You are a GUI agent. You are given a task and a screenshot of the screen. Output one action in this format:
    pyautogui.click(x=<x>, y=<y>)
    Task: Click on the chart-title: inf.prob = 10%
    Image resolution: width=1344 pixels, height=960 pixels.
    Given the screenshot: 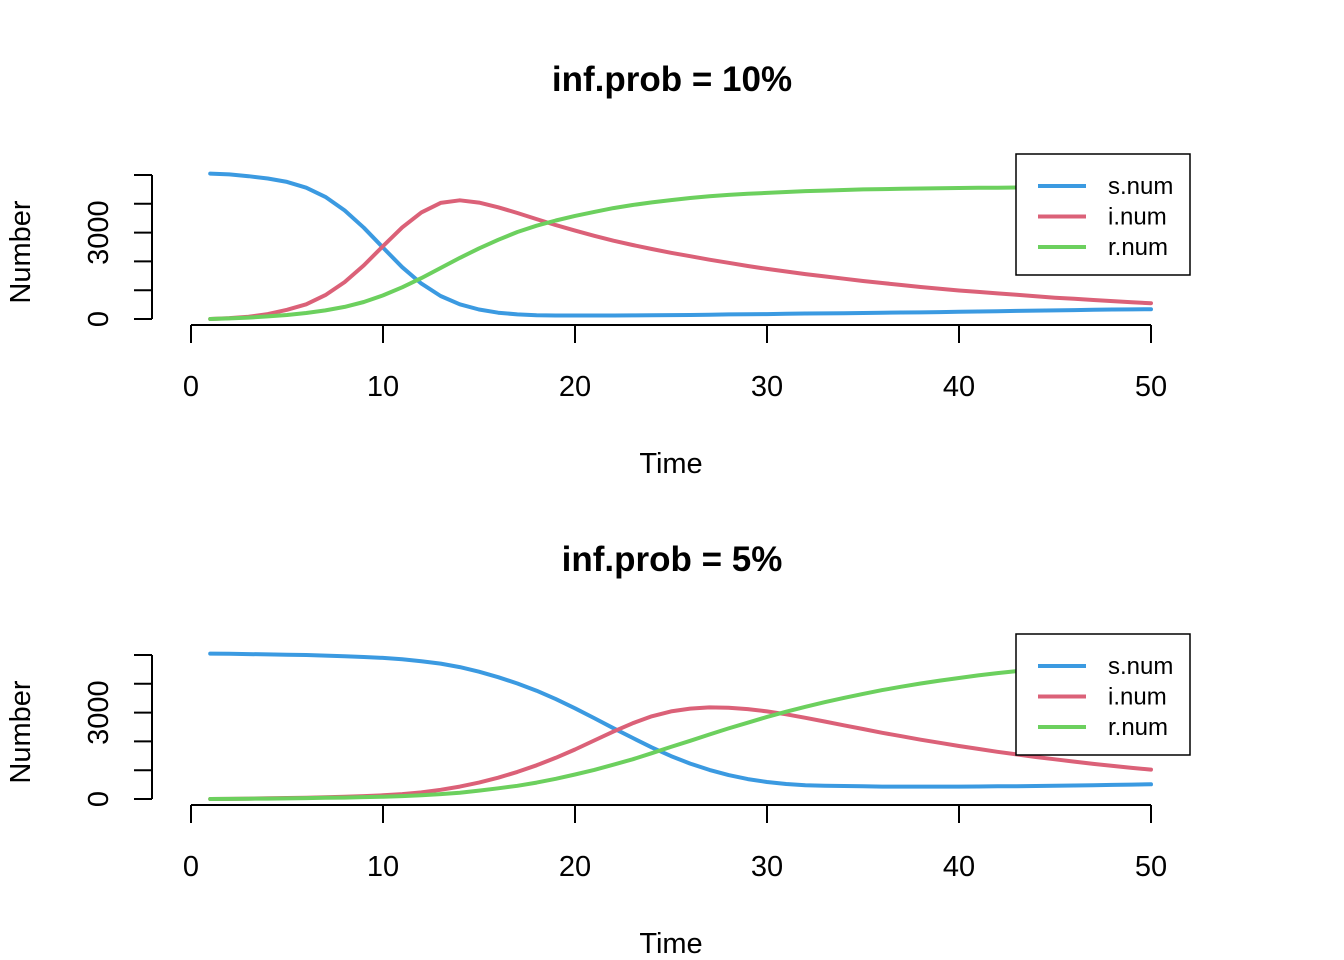 What is the action you would take?
    pyautogui.click(x=672, y=79)
    